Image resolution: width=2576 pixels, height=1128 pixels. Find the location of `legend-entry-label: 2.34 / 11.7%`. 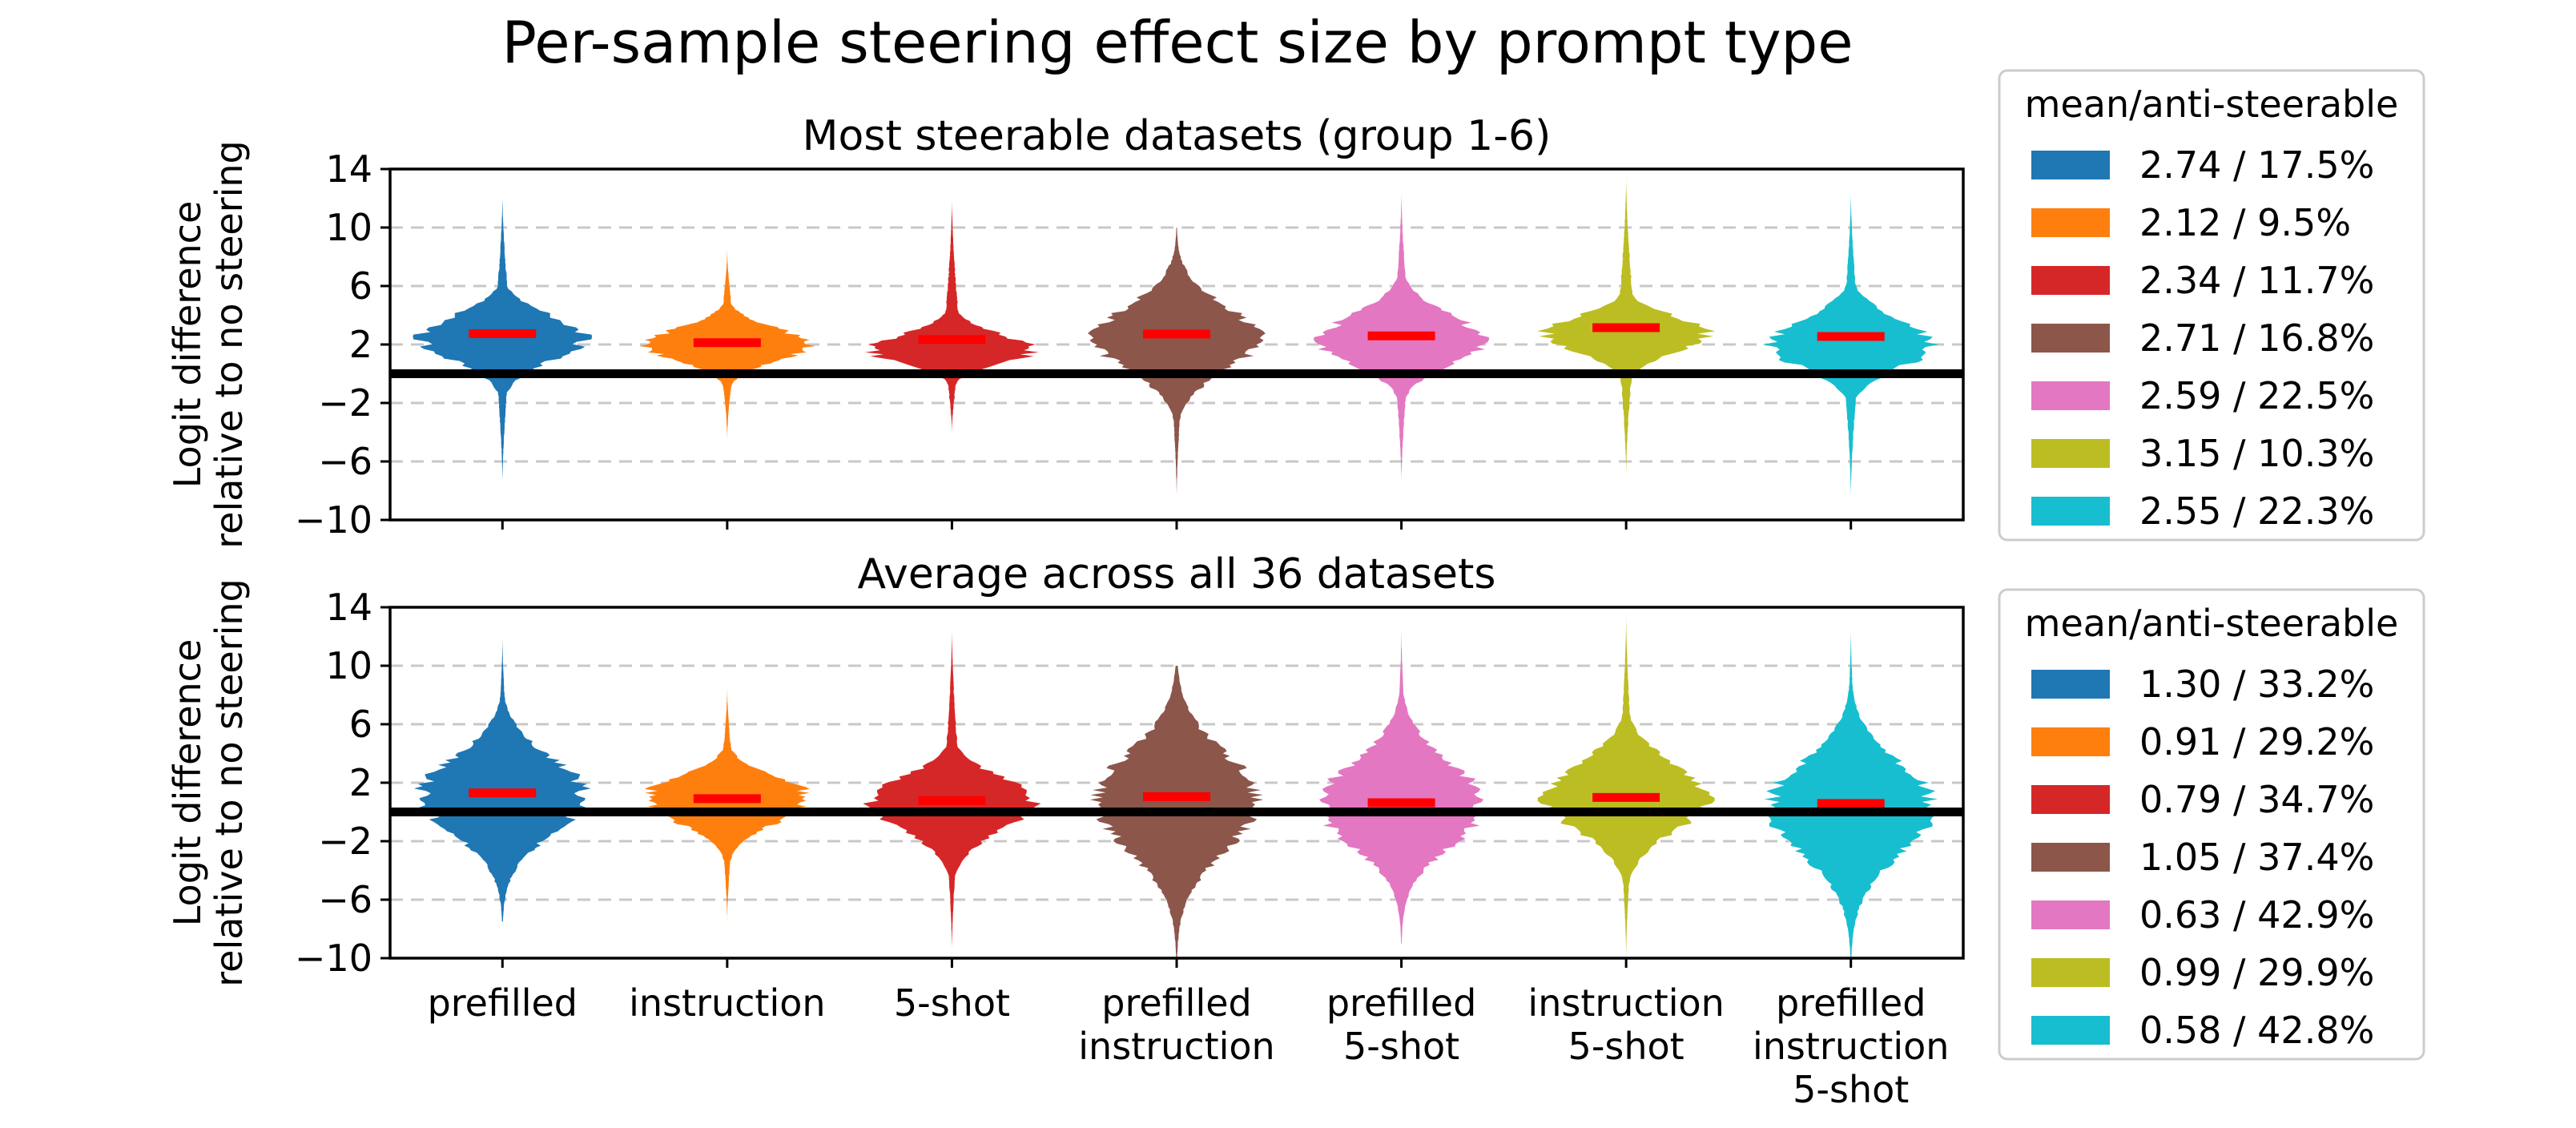

legend-entry-label: 2.34 / 11.7% is located at coordinates (2256, 280).